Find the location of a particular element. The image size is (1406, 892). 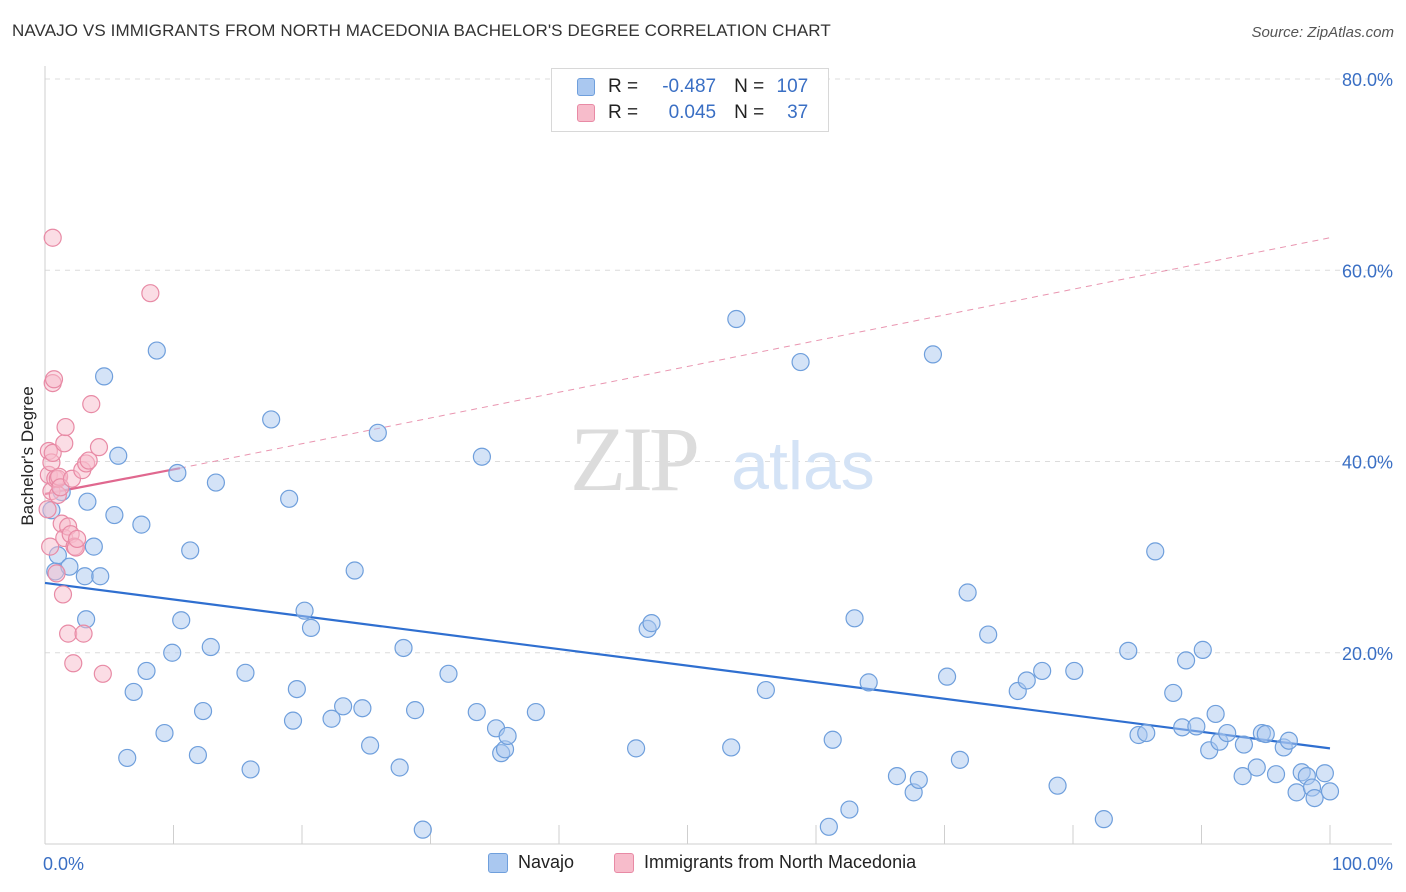

legend-swatch-navajo is located at coordinates (586, 87).